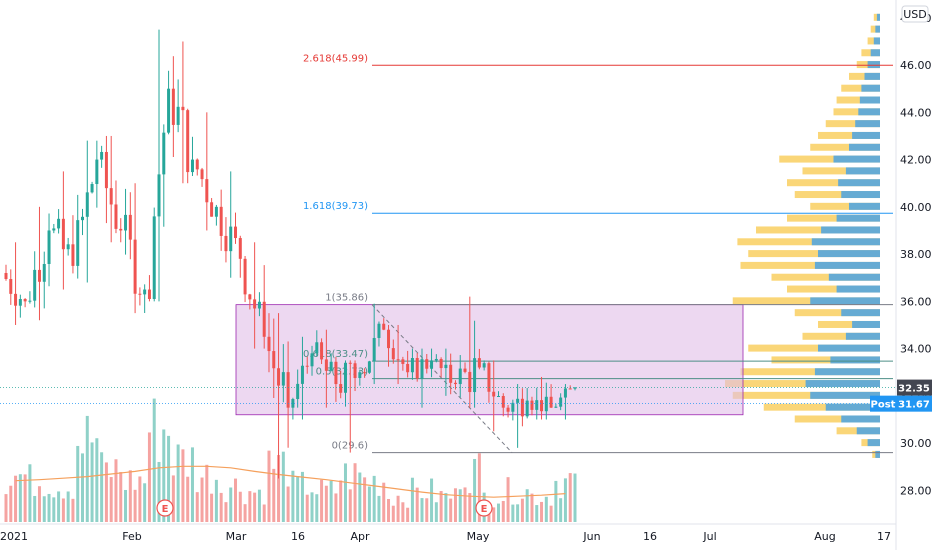  I want to click on x-tick-label: 16, so click(298, 536).